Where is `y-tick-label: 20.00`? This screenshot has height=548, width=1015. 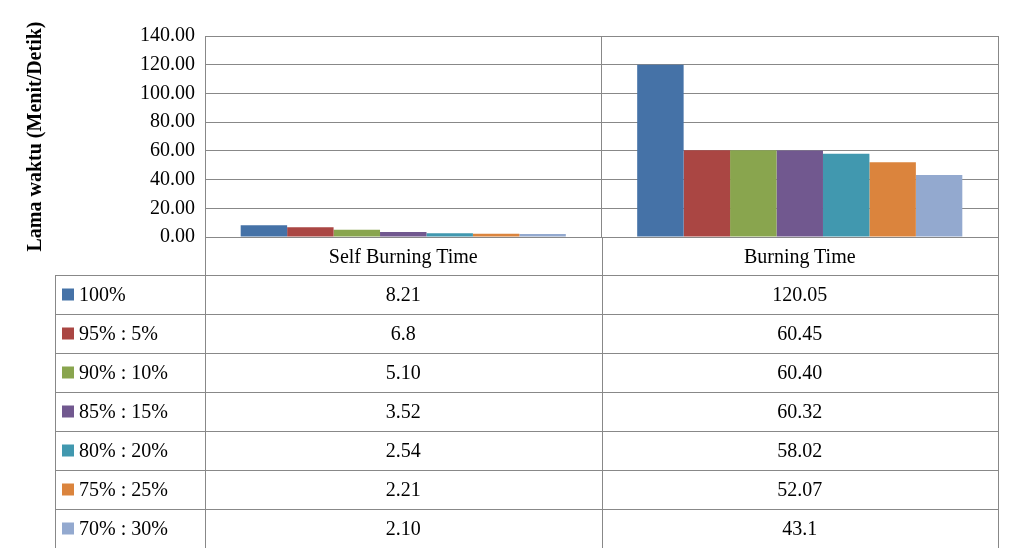 y-tick-label: 20.00 is located at coordinates (172, 206).